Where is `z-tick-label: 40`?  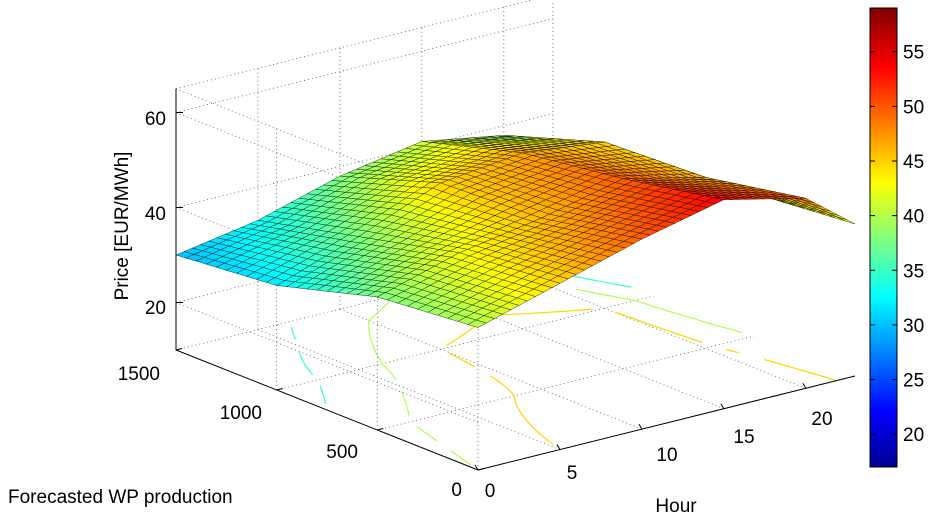 z-tick-label: 40 is located at coordinates (155, 214).